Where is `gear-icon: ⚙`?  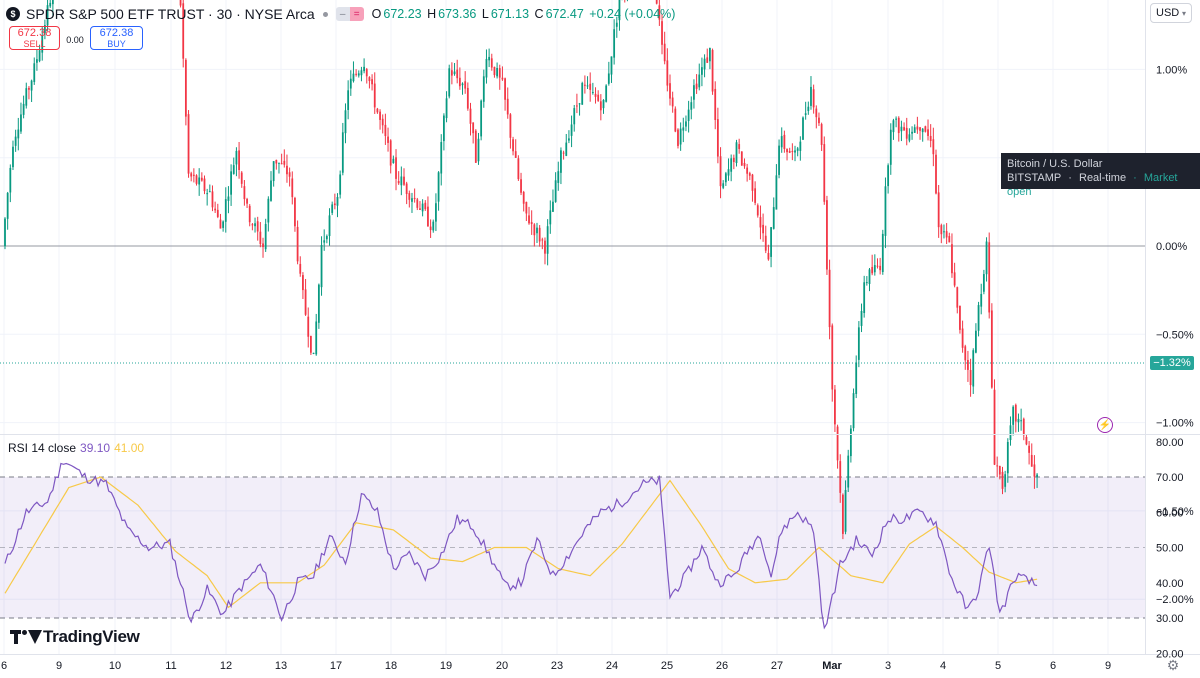 gear-icon: ⚙ is located at coordinates (1173, 665).